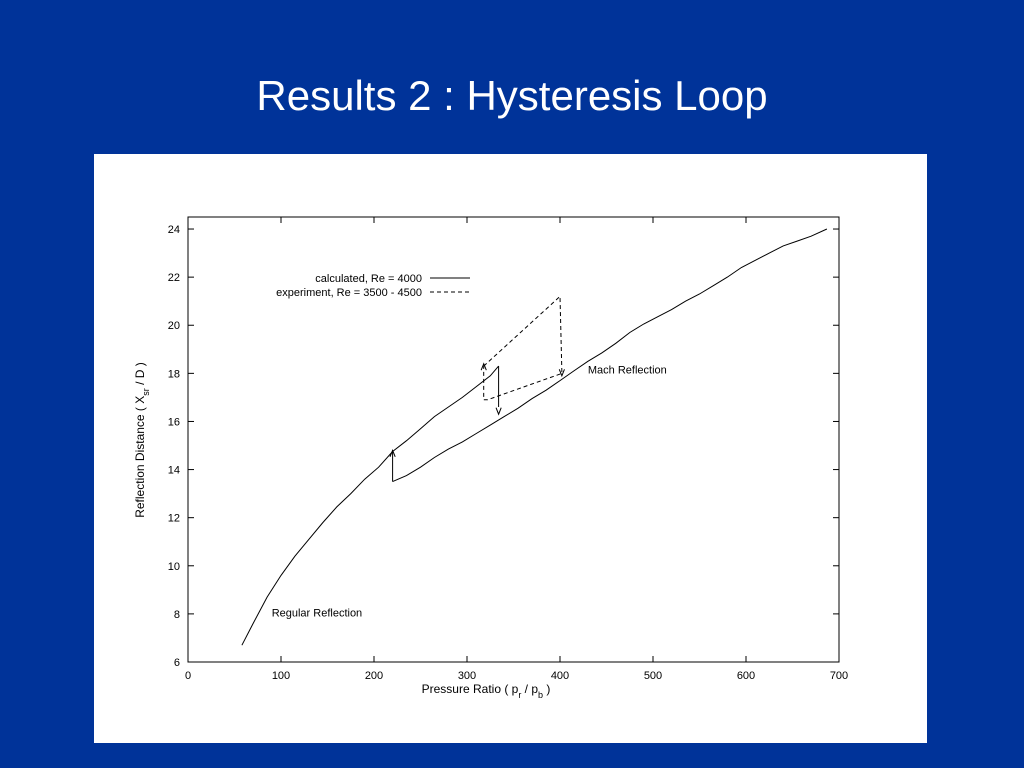 This screenshot has height=768, width=1024. What do you see at coordinates (746, 676) in the screenshot?
I see `x-tick-label: 600` at bounding box center [746, 676].